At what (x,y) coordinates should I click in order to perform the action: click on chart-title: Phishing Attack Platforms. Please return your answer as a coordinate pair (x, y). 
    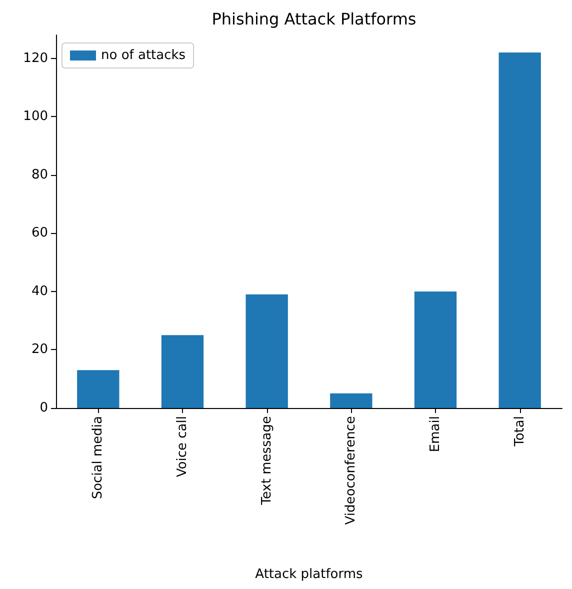
    Looking at the image, I should click on (314, 19).